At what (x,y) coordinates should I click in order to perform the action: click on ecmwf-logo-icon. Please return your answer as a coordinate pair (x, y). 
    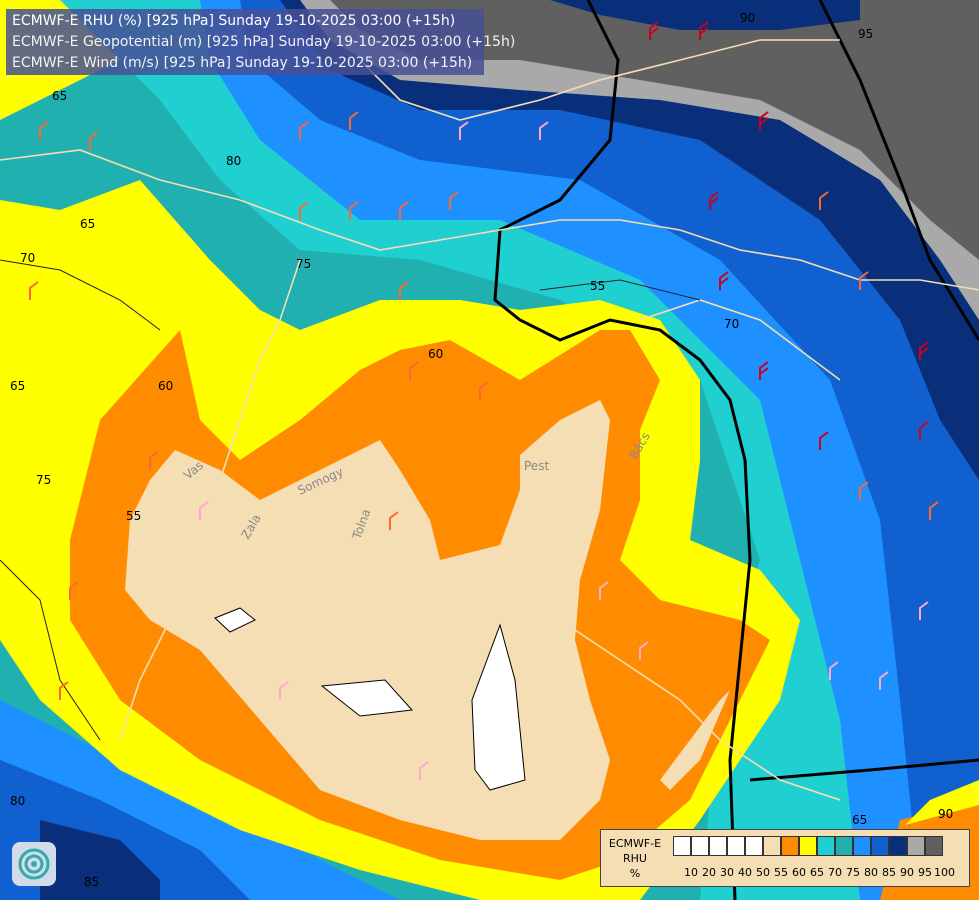
    Looking at the image, I should click on (34, 864).